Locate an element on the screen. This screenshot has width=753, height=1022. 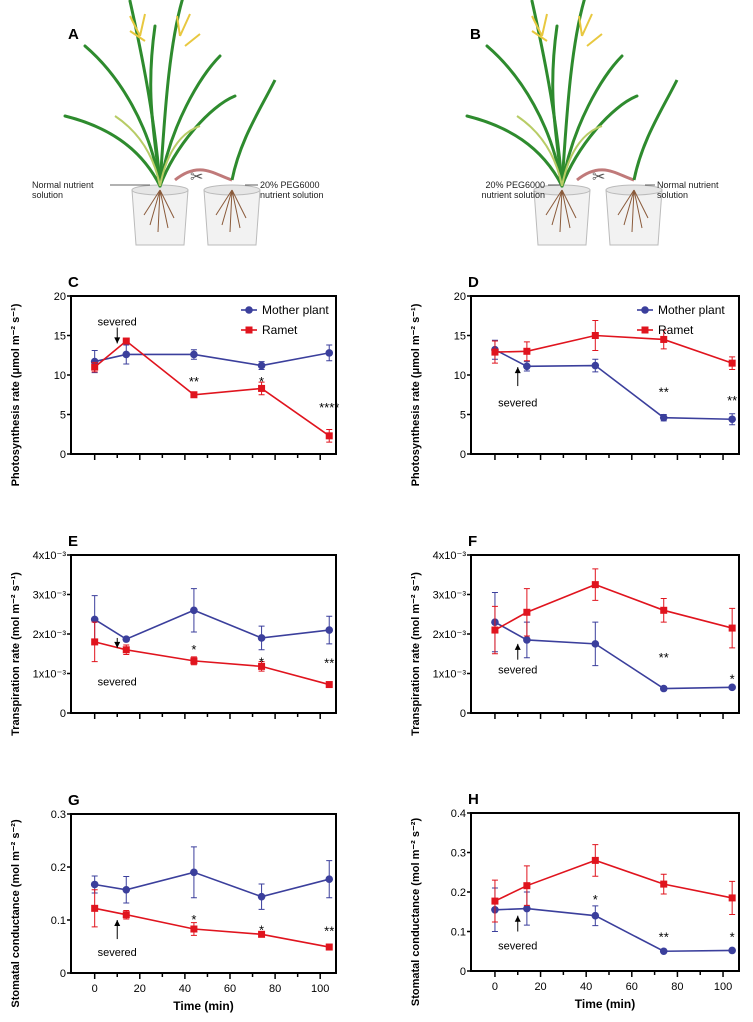
panel-letter: D is located at coordinates (473, 282).